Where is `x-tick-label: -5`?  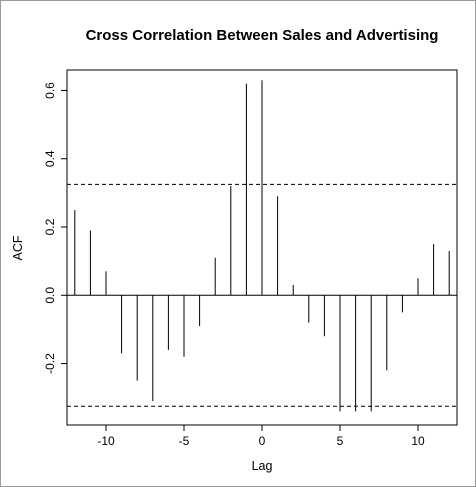 x-tick-label: -5 is located at coordinates (184, 441).